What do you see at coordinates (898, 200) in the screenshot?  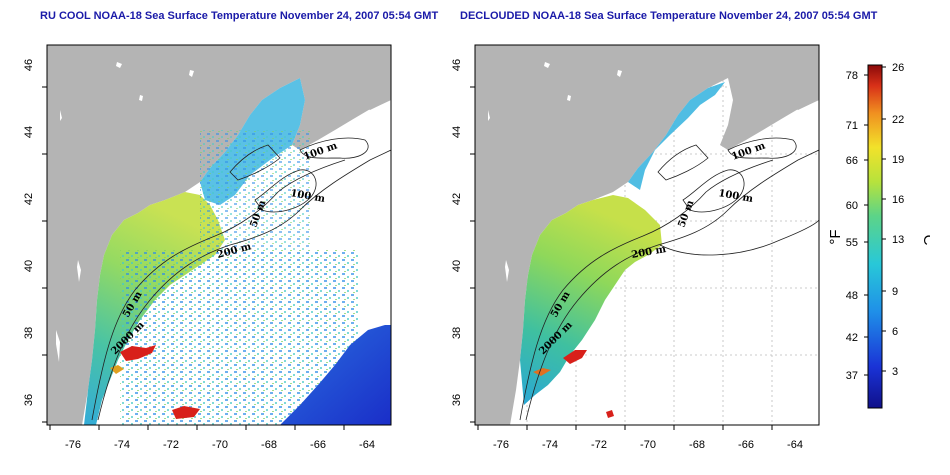 I see `celsius-tick: 16` at bounding box center [898, 200].